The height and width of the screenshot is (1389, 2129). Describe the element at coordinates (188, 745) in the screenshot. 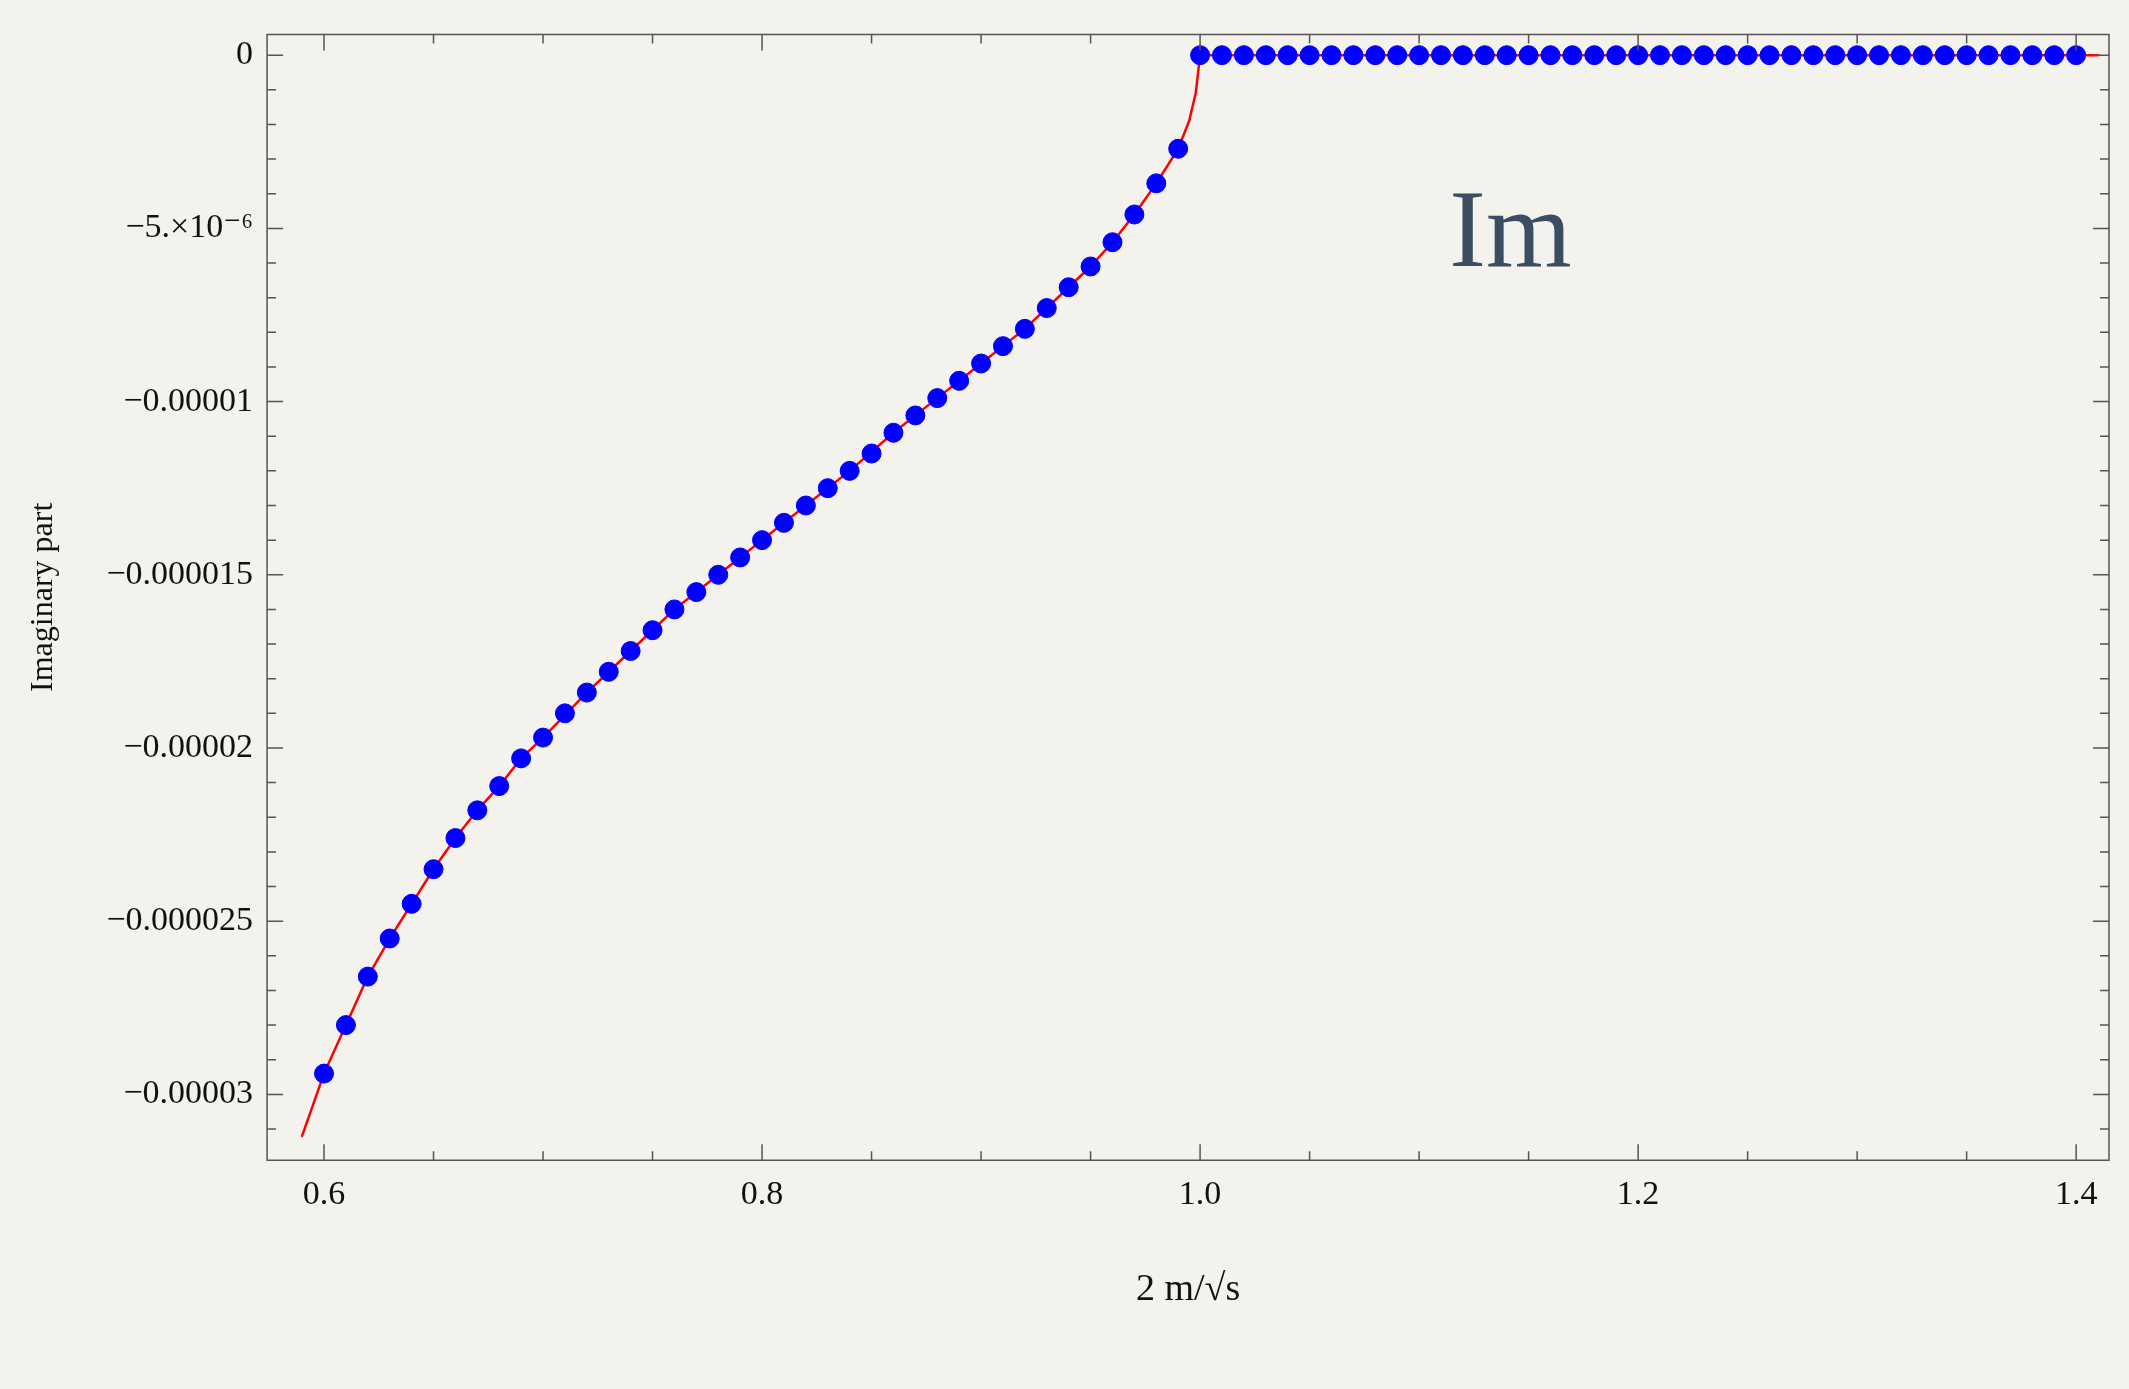

I see `y-tick-label: −0.00002` at that location.